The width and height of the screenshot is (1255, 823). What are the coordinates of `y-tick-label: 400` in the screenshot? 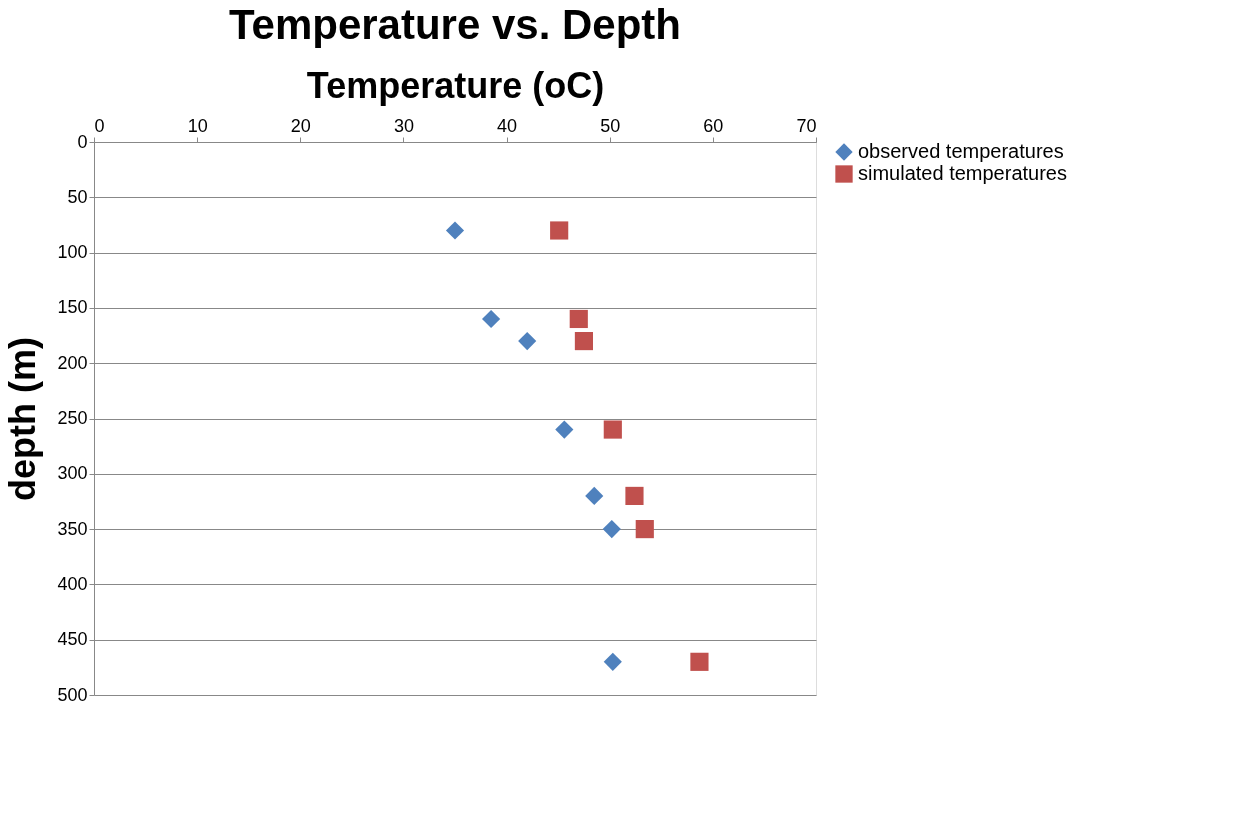 It's located at (72, 583).